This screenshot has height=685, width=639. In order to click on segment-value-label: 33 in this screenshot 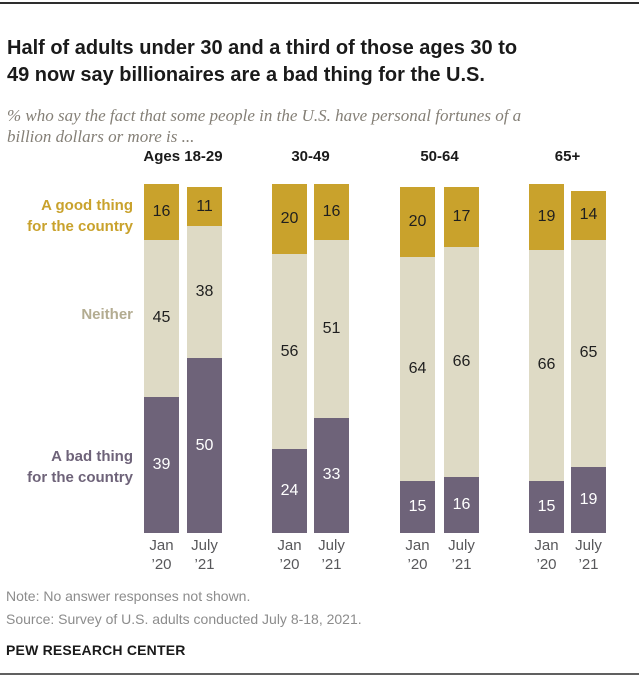, I will do `click(331, 475)`.